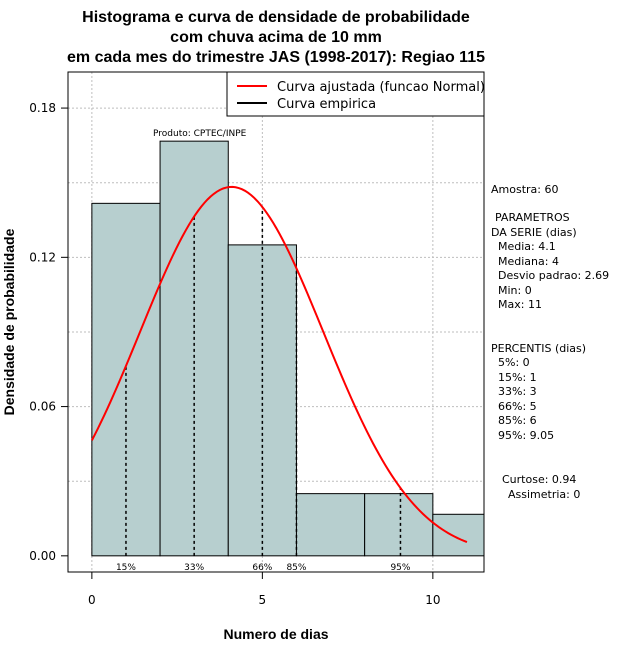  Describe the element at coordinates (42, 257) in the screenshot. I see `y-tick-label: 0.12` at that location.